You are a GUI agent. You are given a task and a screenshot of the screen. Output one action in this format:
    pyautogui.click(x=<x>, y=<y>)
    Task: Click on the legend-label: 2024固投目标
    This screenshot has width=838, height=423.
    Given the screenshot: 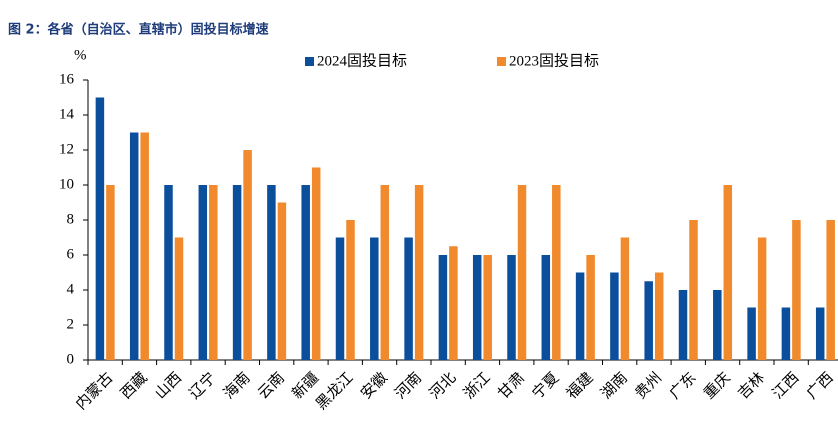 What is the action you would take?
    pyautogui.click(x=362, y=60)
    